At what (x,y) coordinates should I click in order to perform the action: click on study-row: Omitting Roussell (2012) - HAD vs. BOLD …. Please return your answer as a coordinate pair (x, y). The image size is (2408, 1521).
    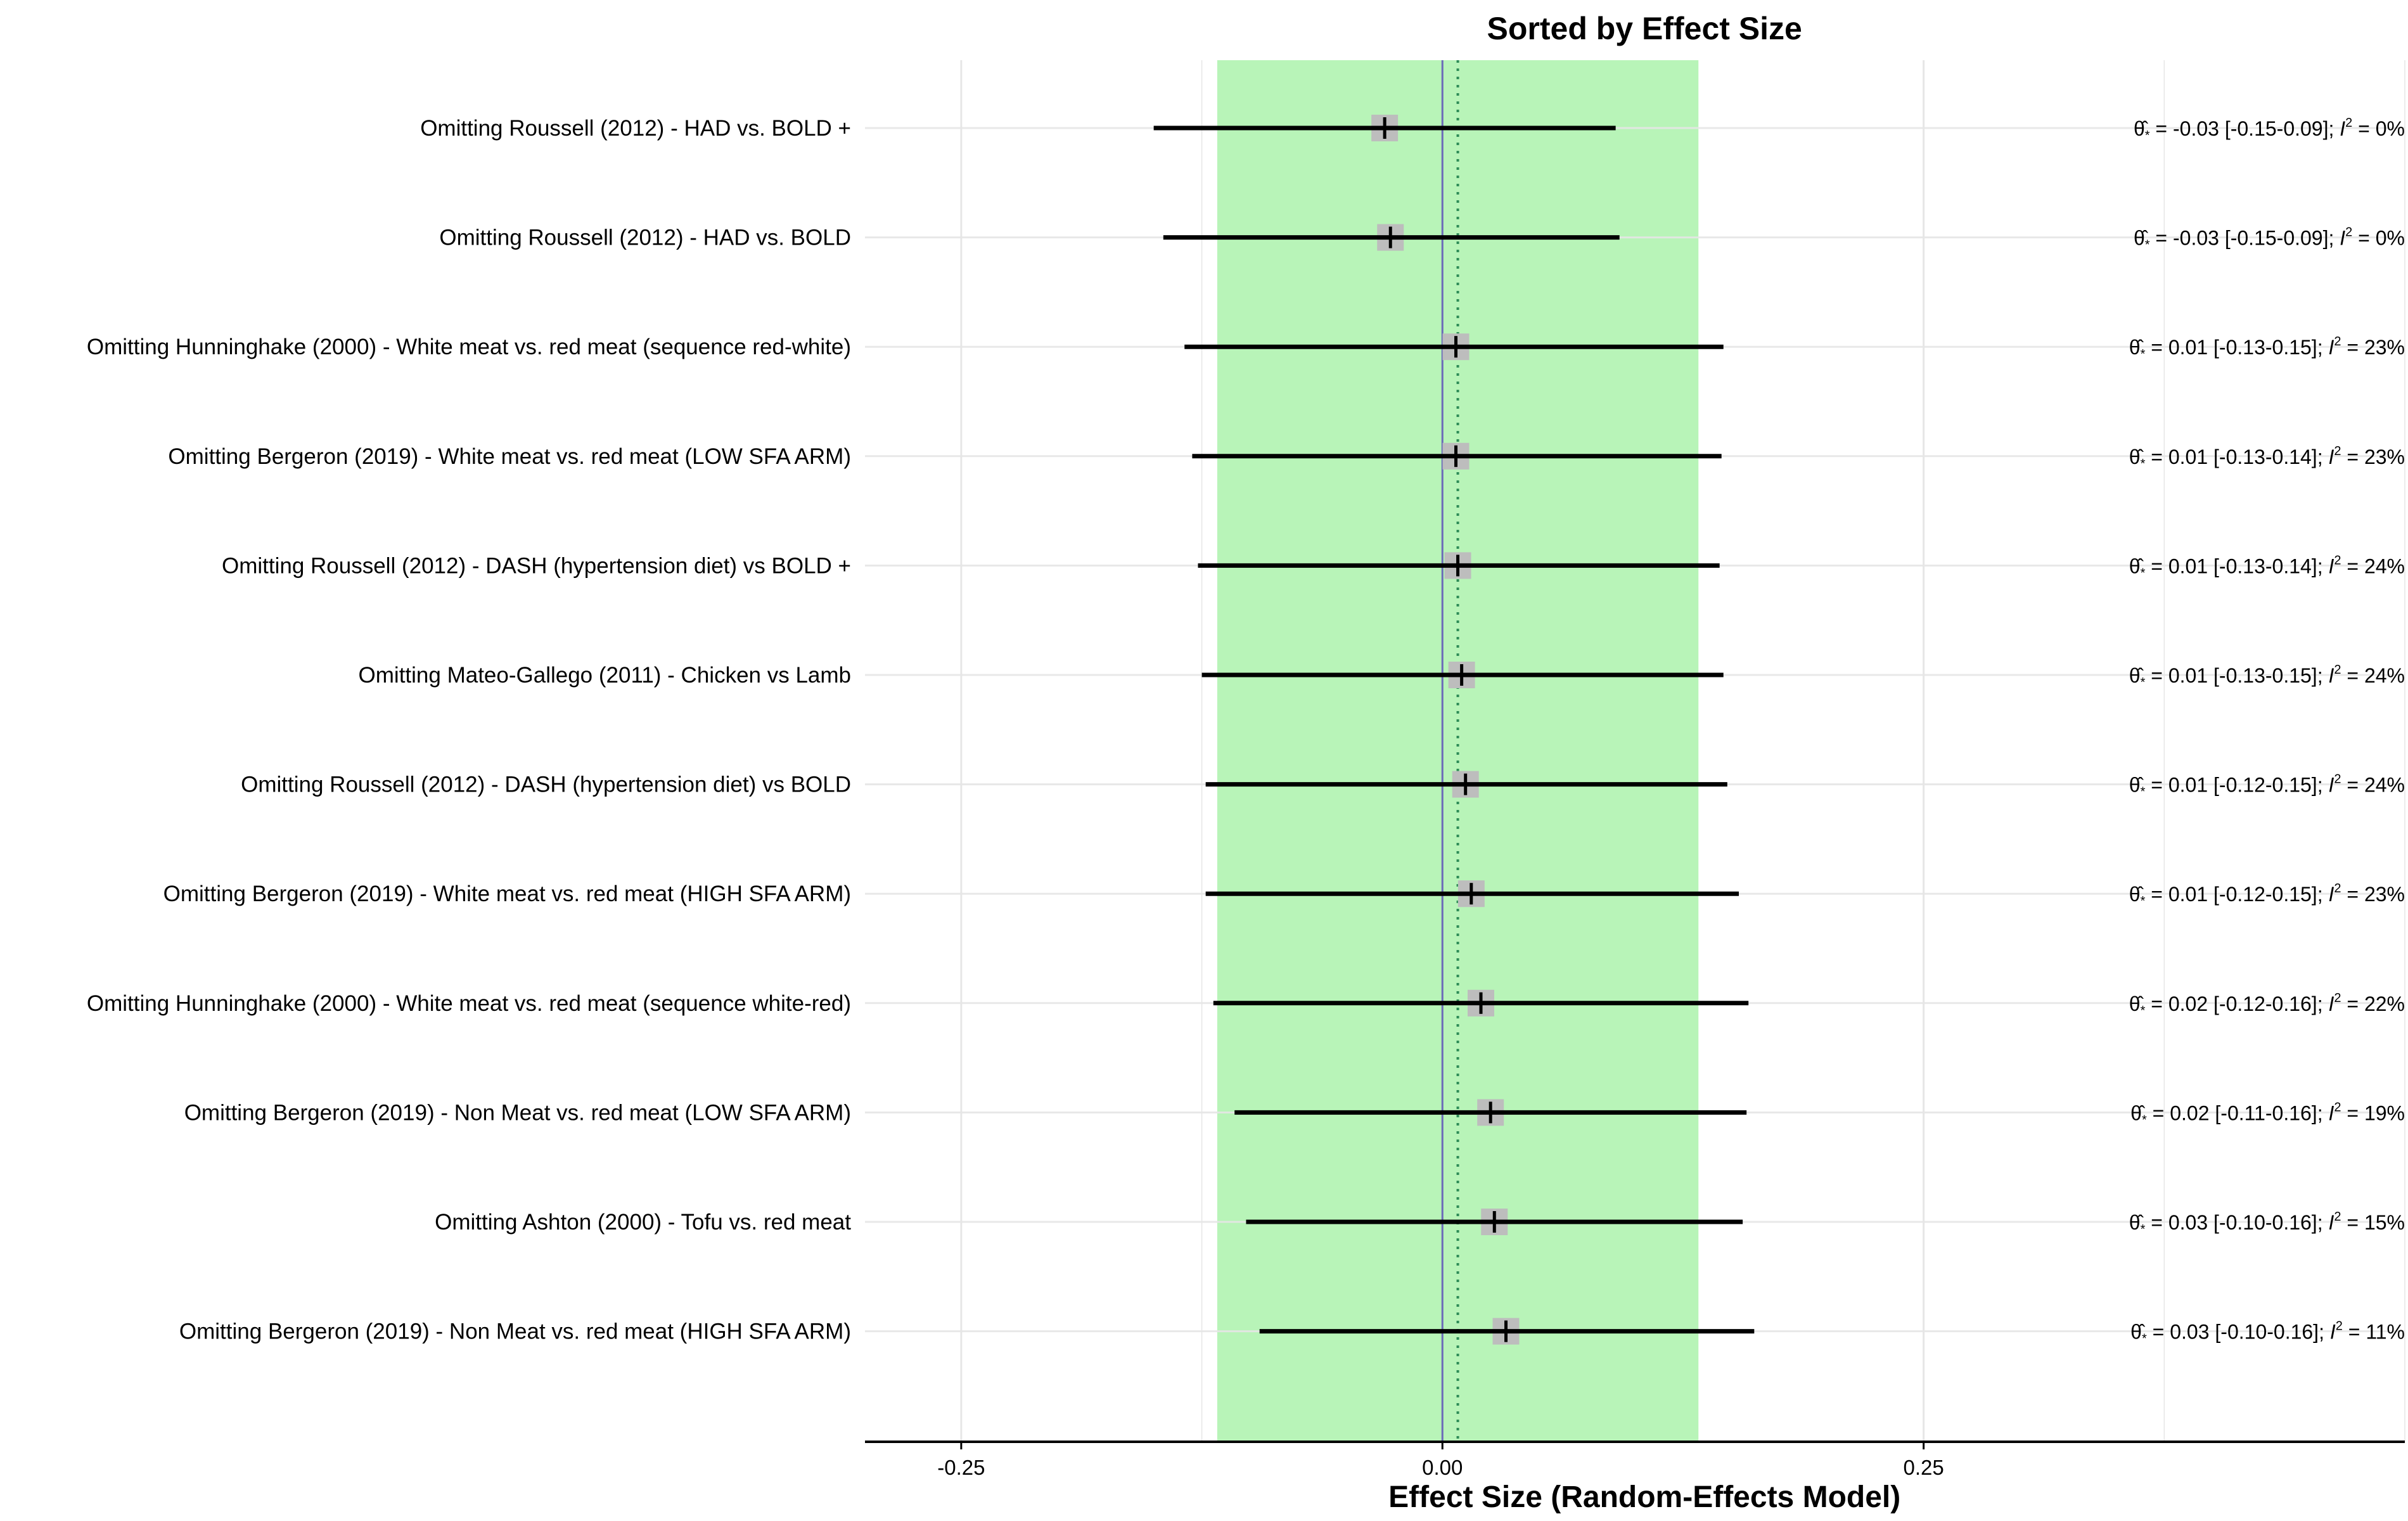
    Looking at the image, I should click on (1412, 129).